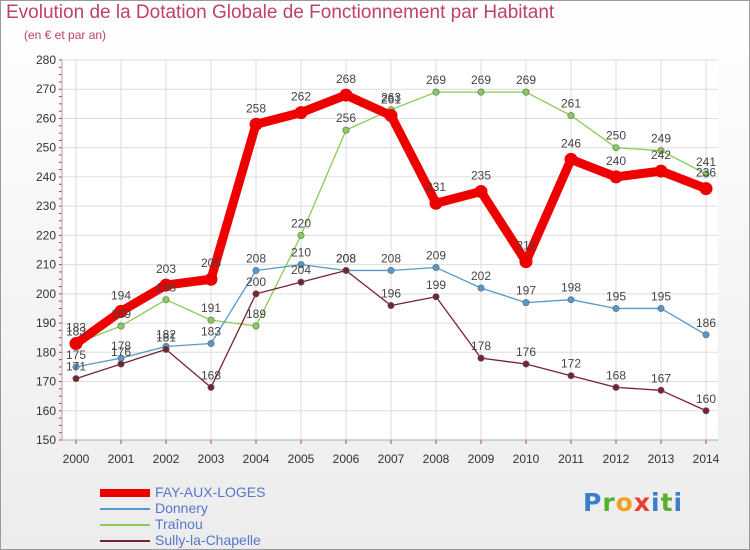 The width and height of the screenshot is (750, 550). I want to click on x-tick-label: 2000, so click(76, 459).